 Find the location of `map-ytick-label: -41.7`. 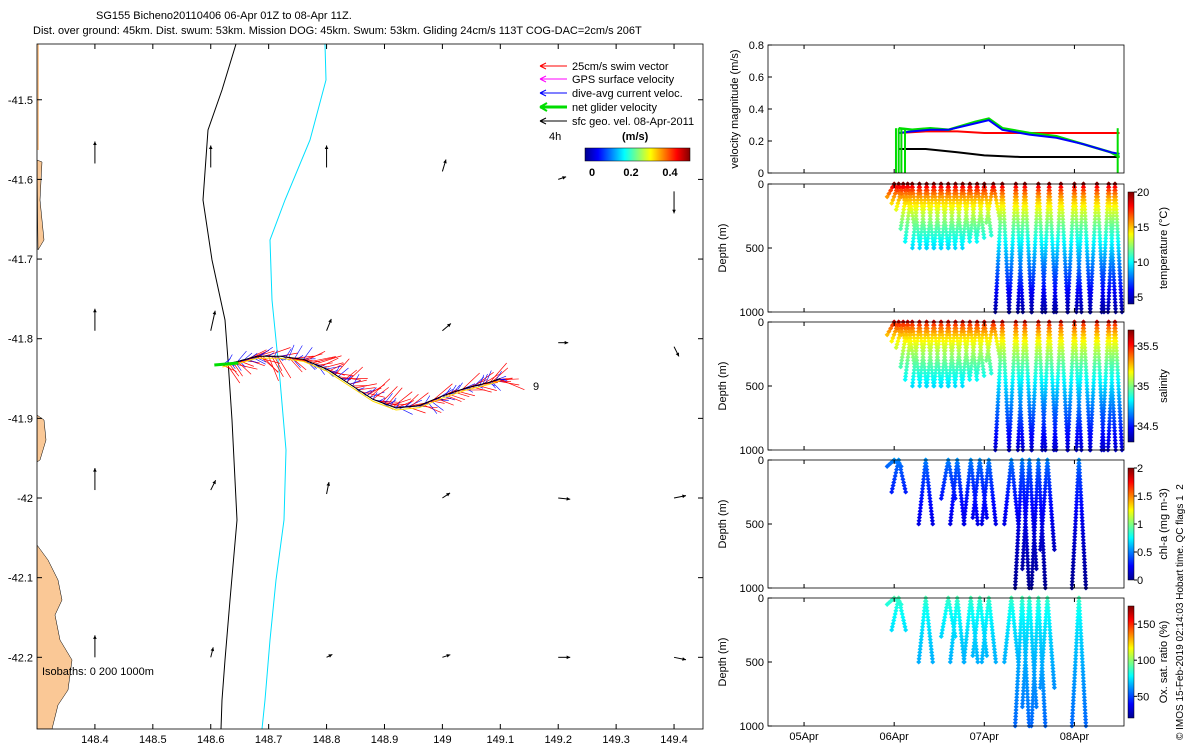

map-ytick-label: -41.7 is located at coordinates (20, 260).